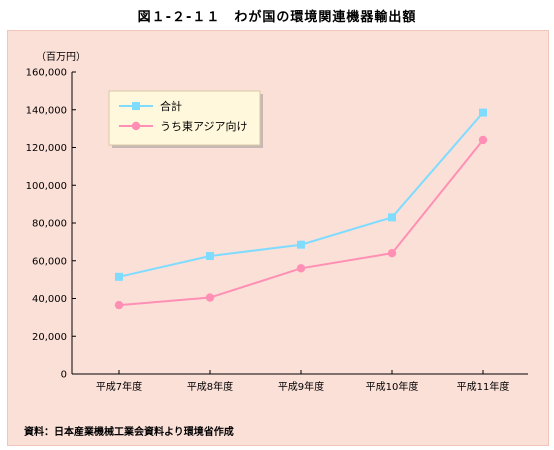 This screenshot has height=450, width=554. What do you see at coordinates (483, 386) in the screenshot?
I see `x-tick-label: 平成11年度` at bounding box center [483, 386].